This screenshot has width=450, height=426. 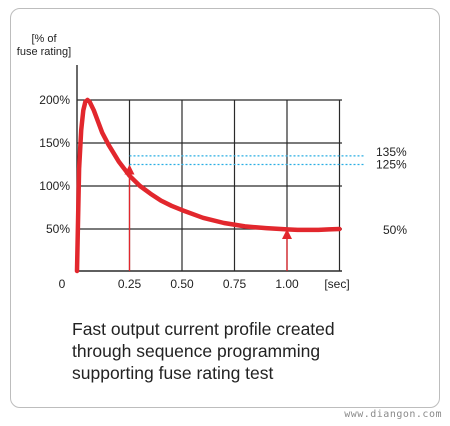 What do you see at coordinates (391, 152) in the screenshot?
I see `reference-label: 135%` at bounding box center [391, 152].